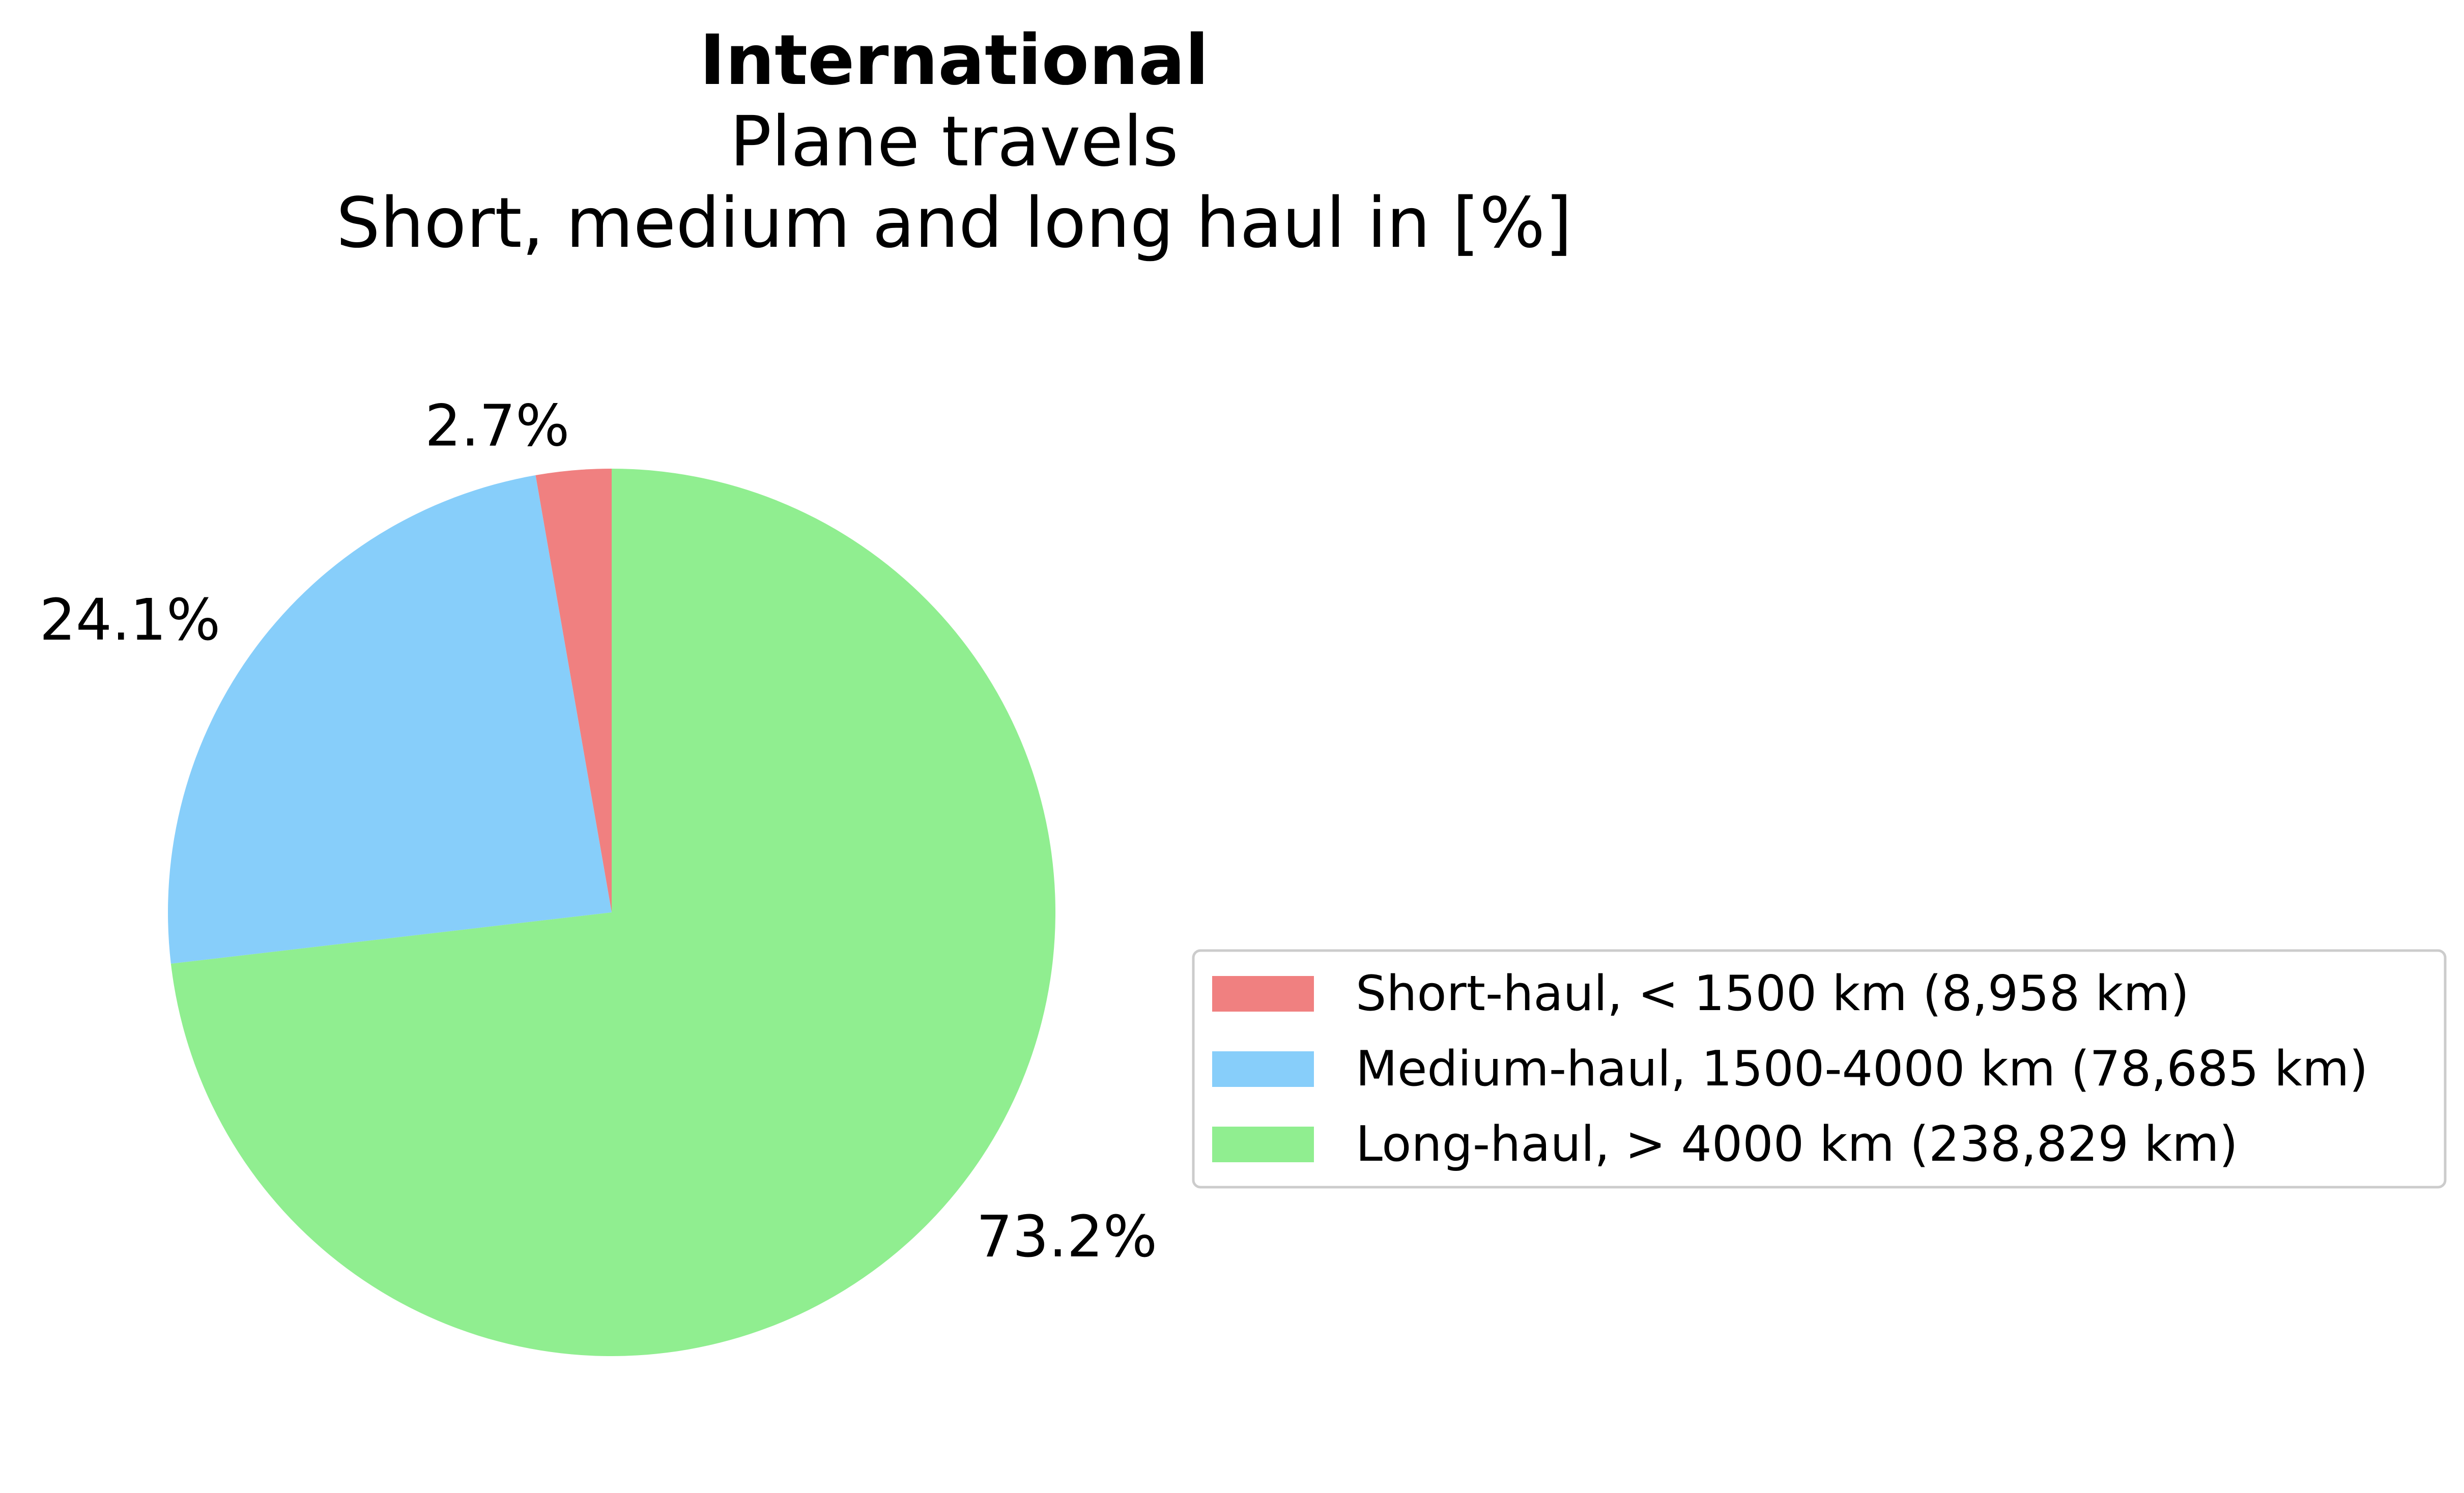  Describe the element at coordinates (1862, 1069) in the screenshot. I see `legend-label-1: Medium-haul, 1500-4000 km (78,685 km)` at that location.